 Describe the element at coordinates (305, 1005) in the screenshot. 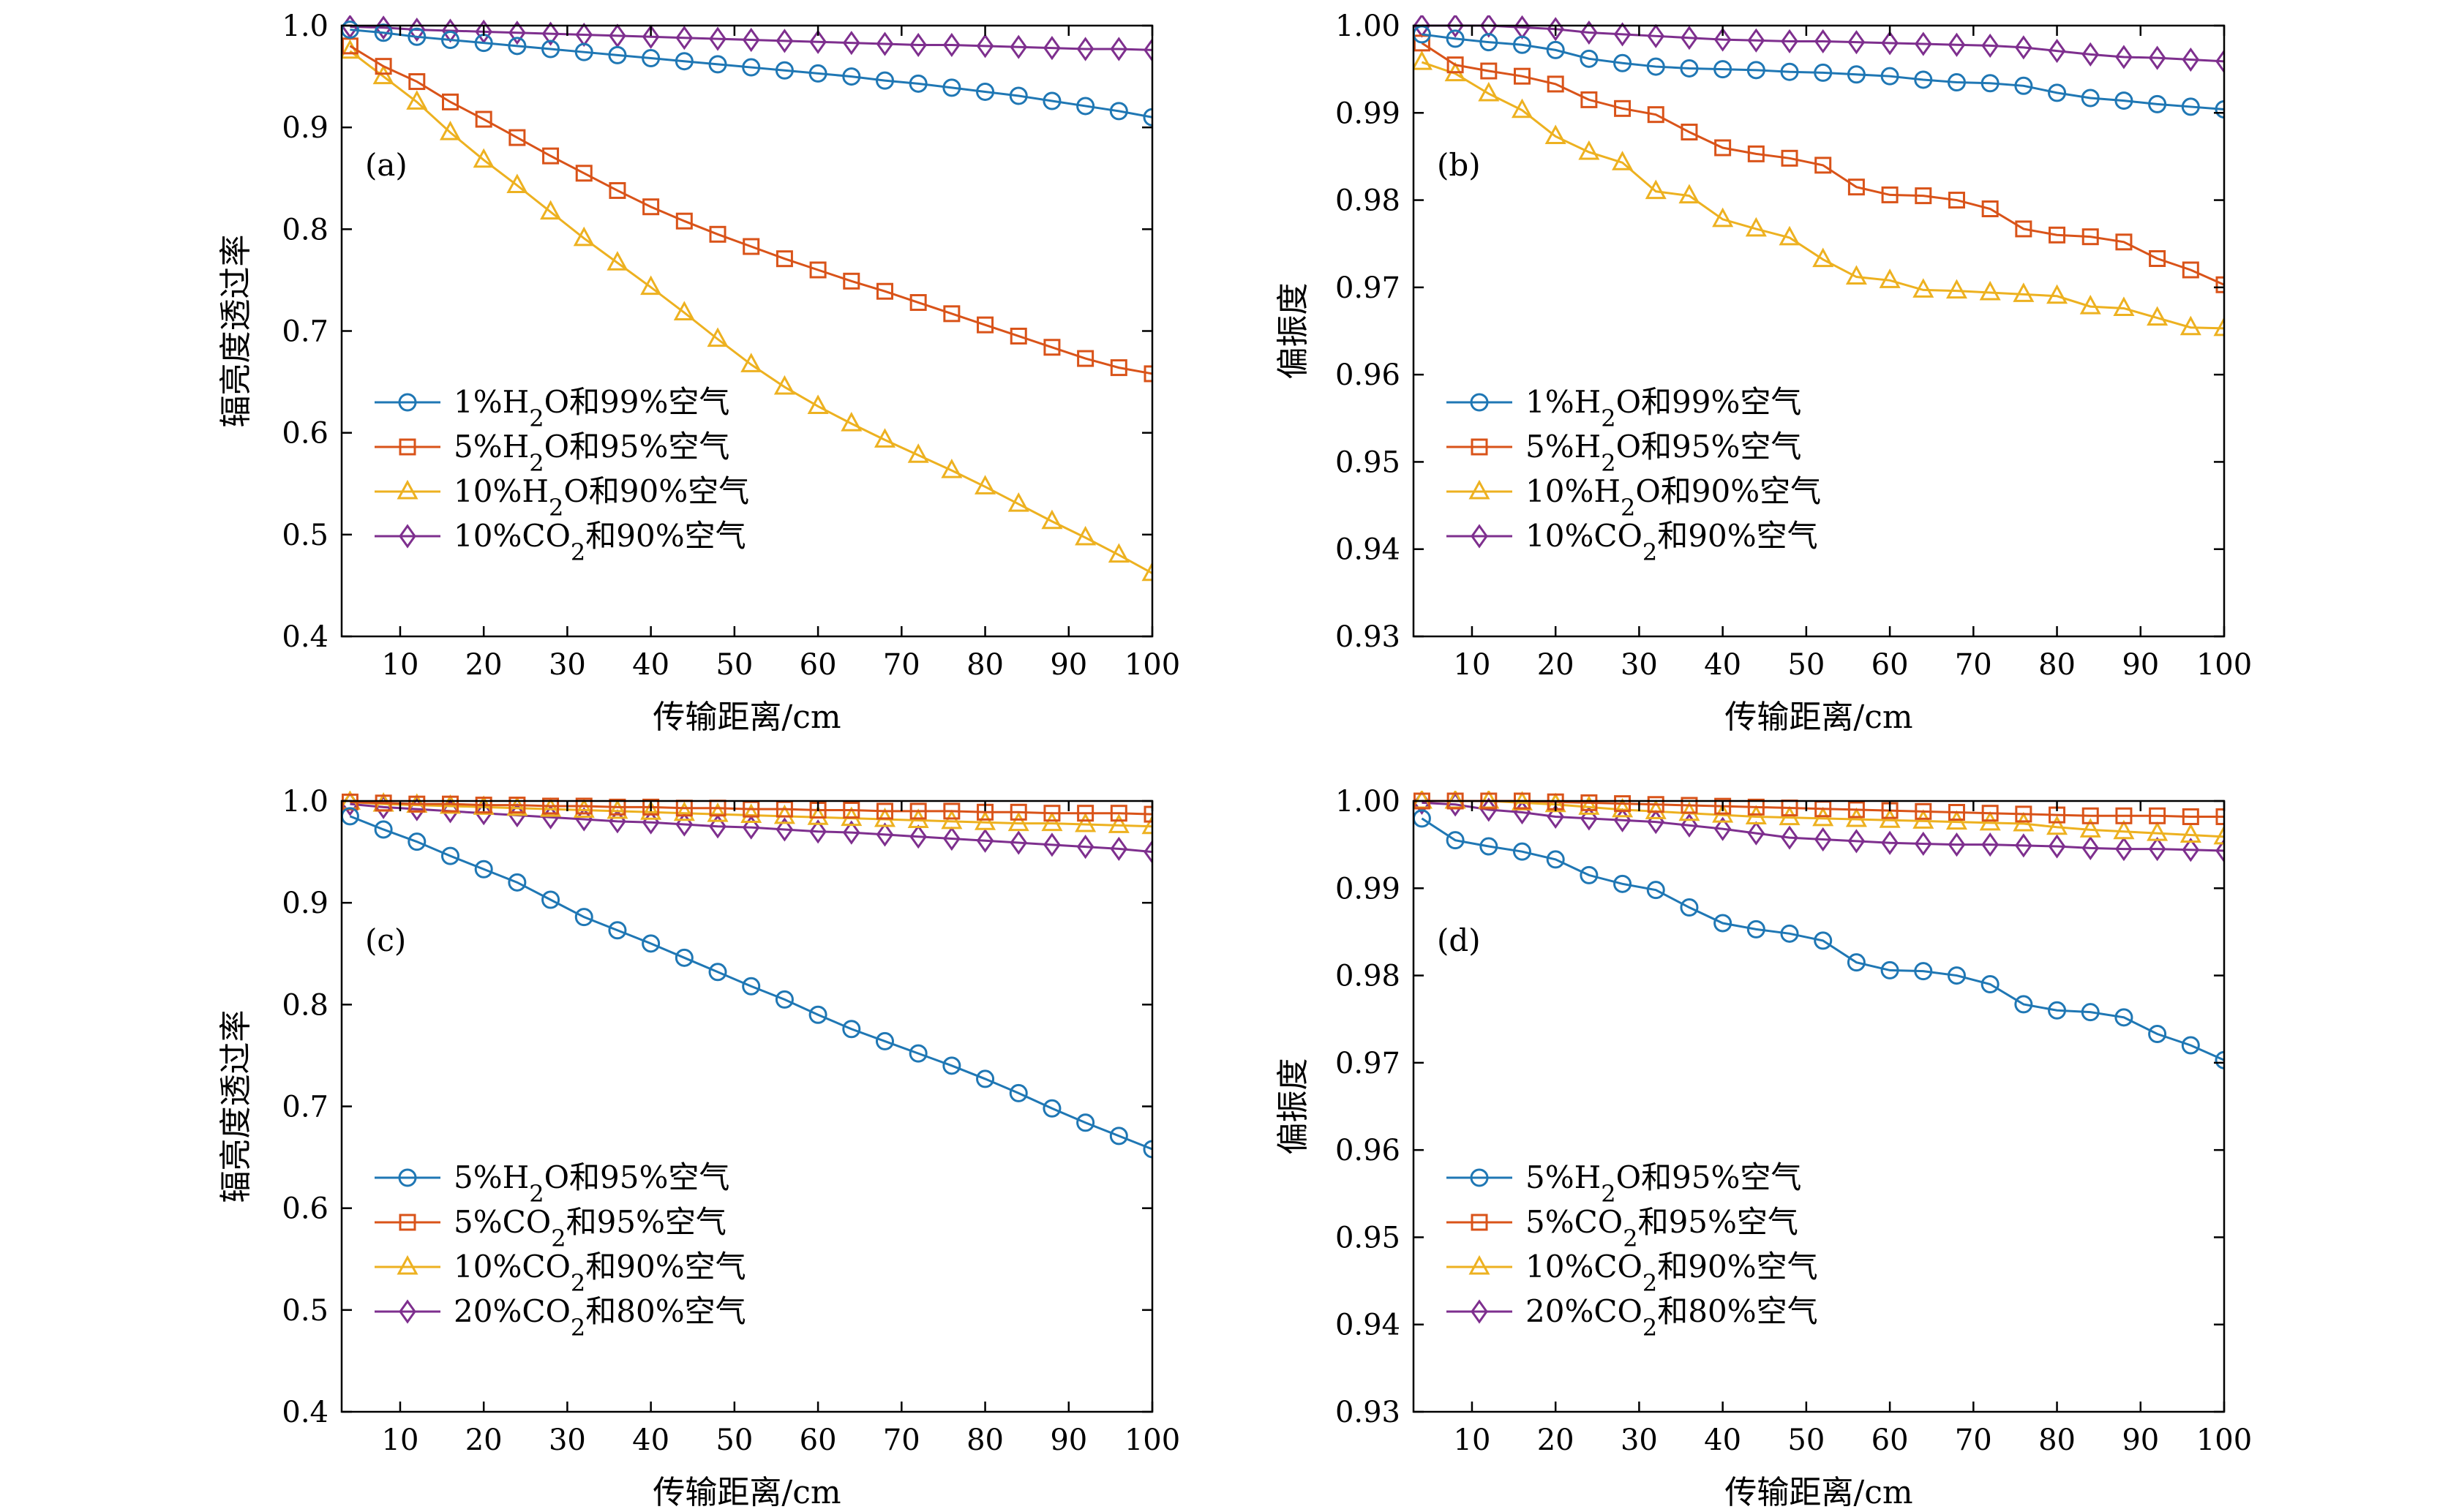

I see `y-tick-label: 0.8` at that location.